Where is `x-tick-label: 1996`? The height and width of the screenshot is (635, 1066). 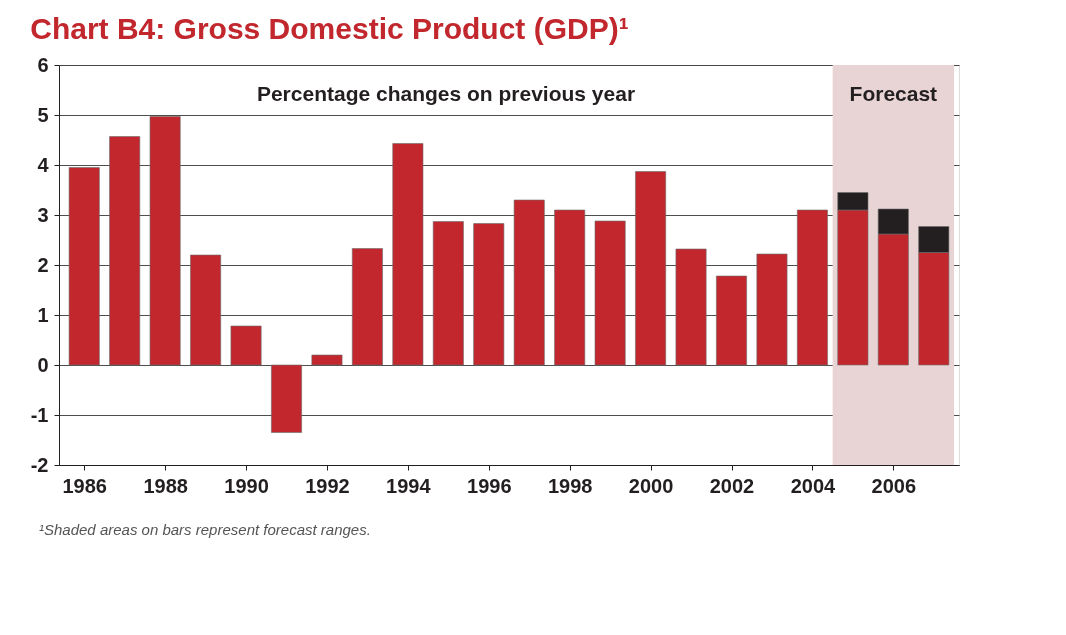 x-tick-label: 1996 is located at coordinates (489, 485).